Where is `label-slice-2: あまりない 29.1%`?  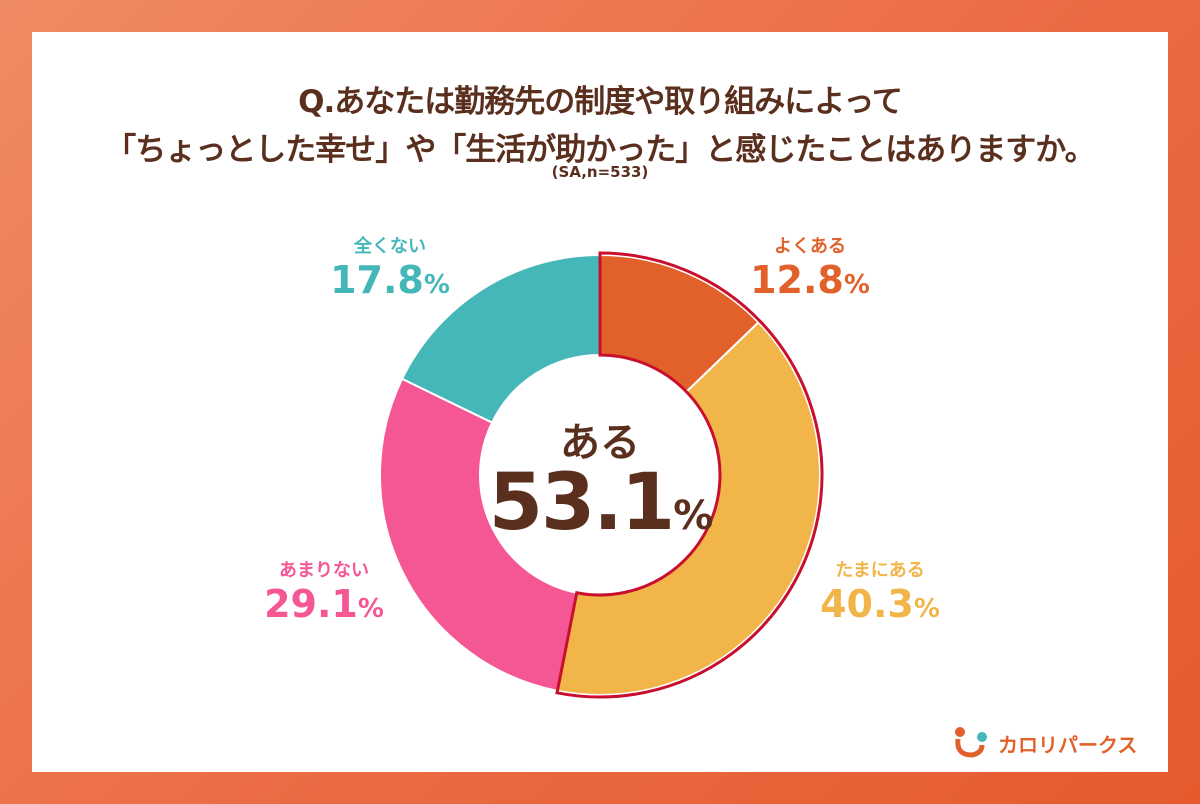 label-slice-2: あまりない 29.1% is located at coordinates (324, 593).